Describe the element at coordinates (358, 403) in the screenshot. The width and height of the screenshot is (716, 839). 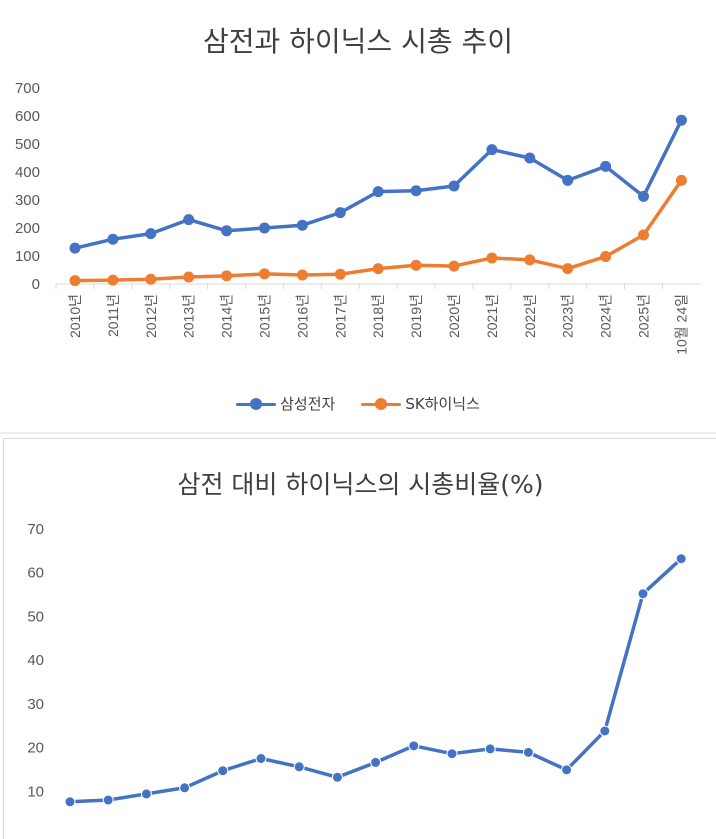
I see `chart-legend: 삼성전자 SK하이닉스` at that location.